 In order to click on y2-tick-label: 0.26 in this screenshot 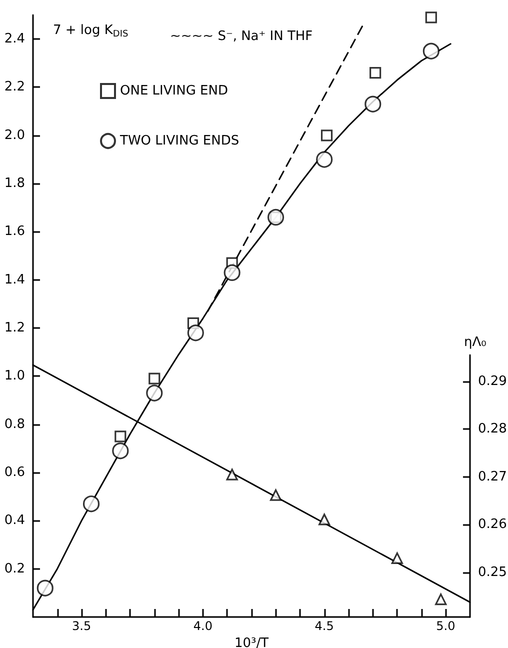, I will do `click(492, 524)`.